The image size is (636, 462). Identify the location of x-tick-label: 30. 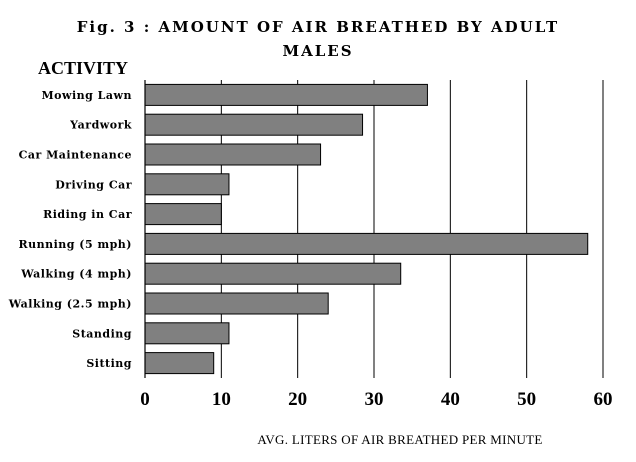
(374, 399).